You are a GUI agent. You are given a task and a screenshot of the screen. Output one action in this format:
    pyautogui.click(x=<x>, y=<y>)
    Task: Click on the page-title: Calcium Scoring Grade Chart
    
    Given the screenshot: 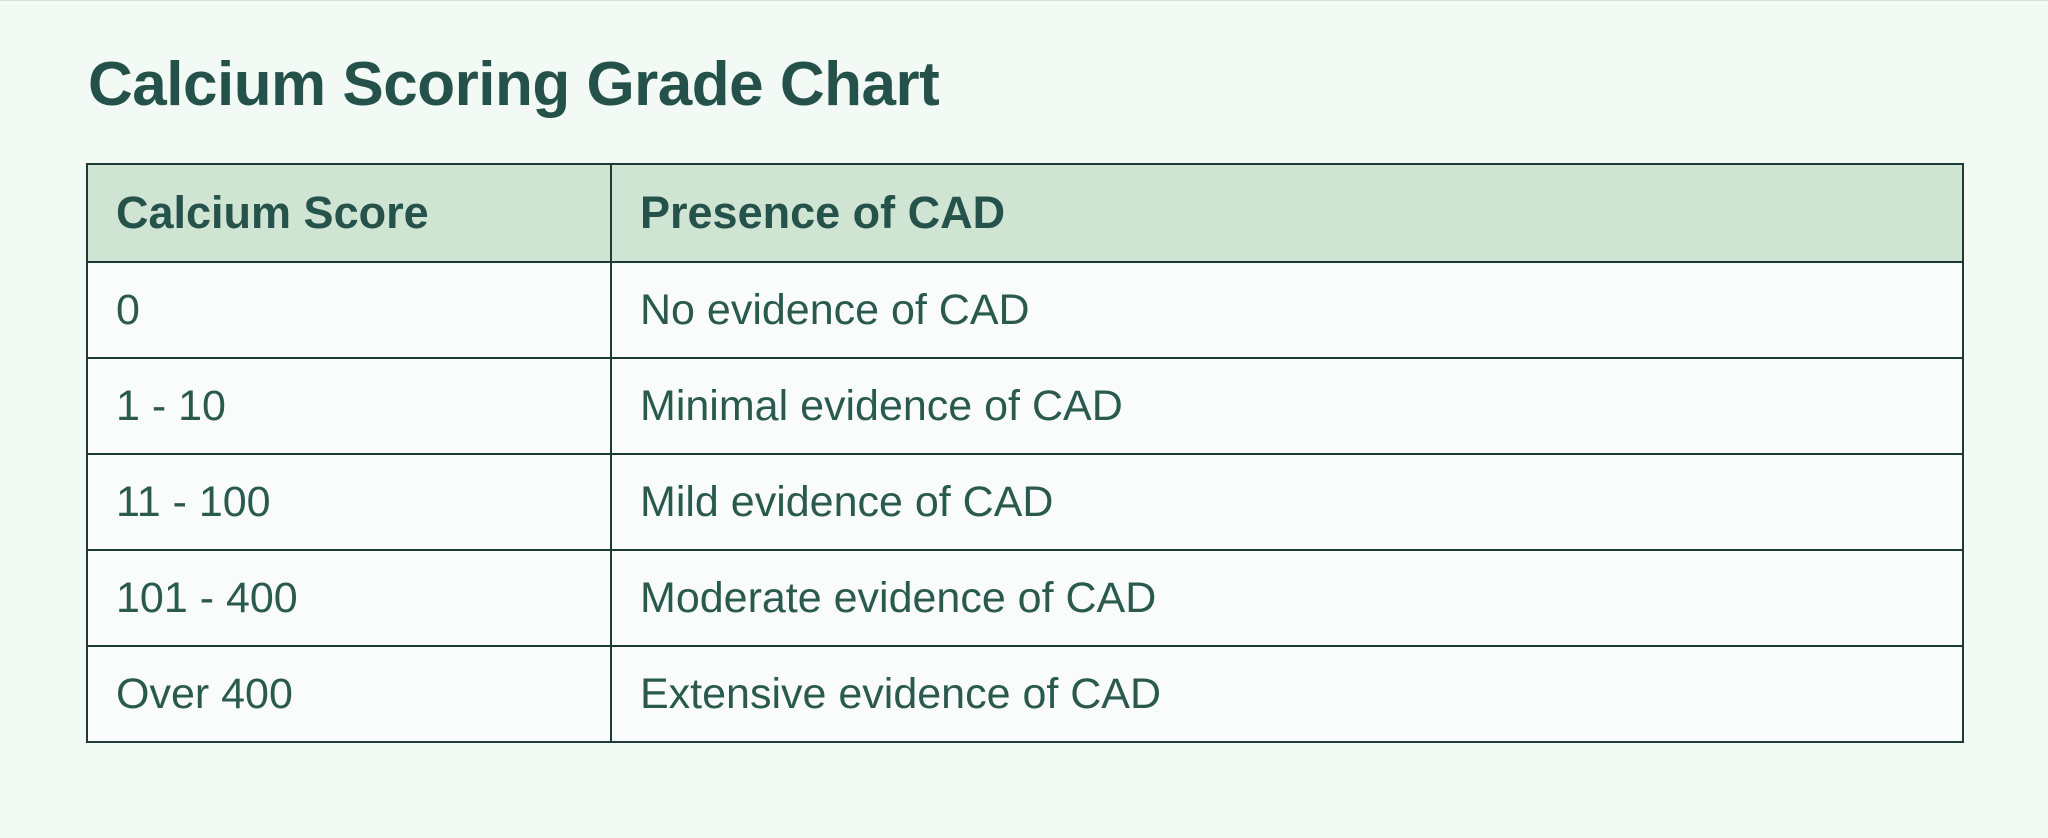 What is the action you would take?
    pyautogui.click(x=514, y=84)
    